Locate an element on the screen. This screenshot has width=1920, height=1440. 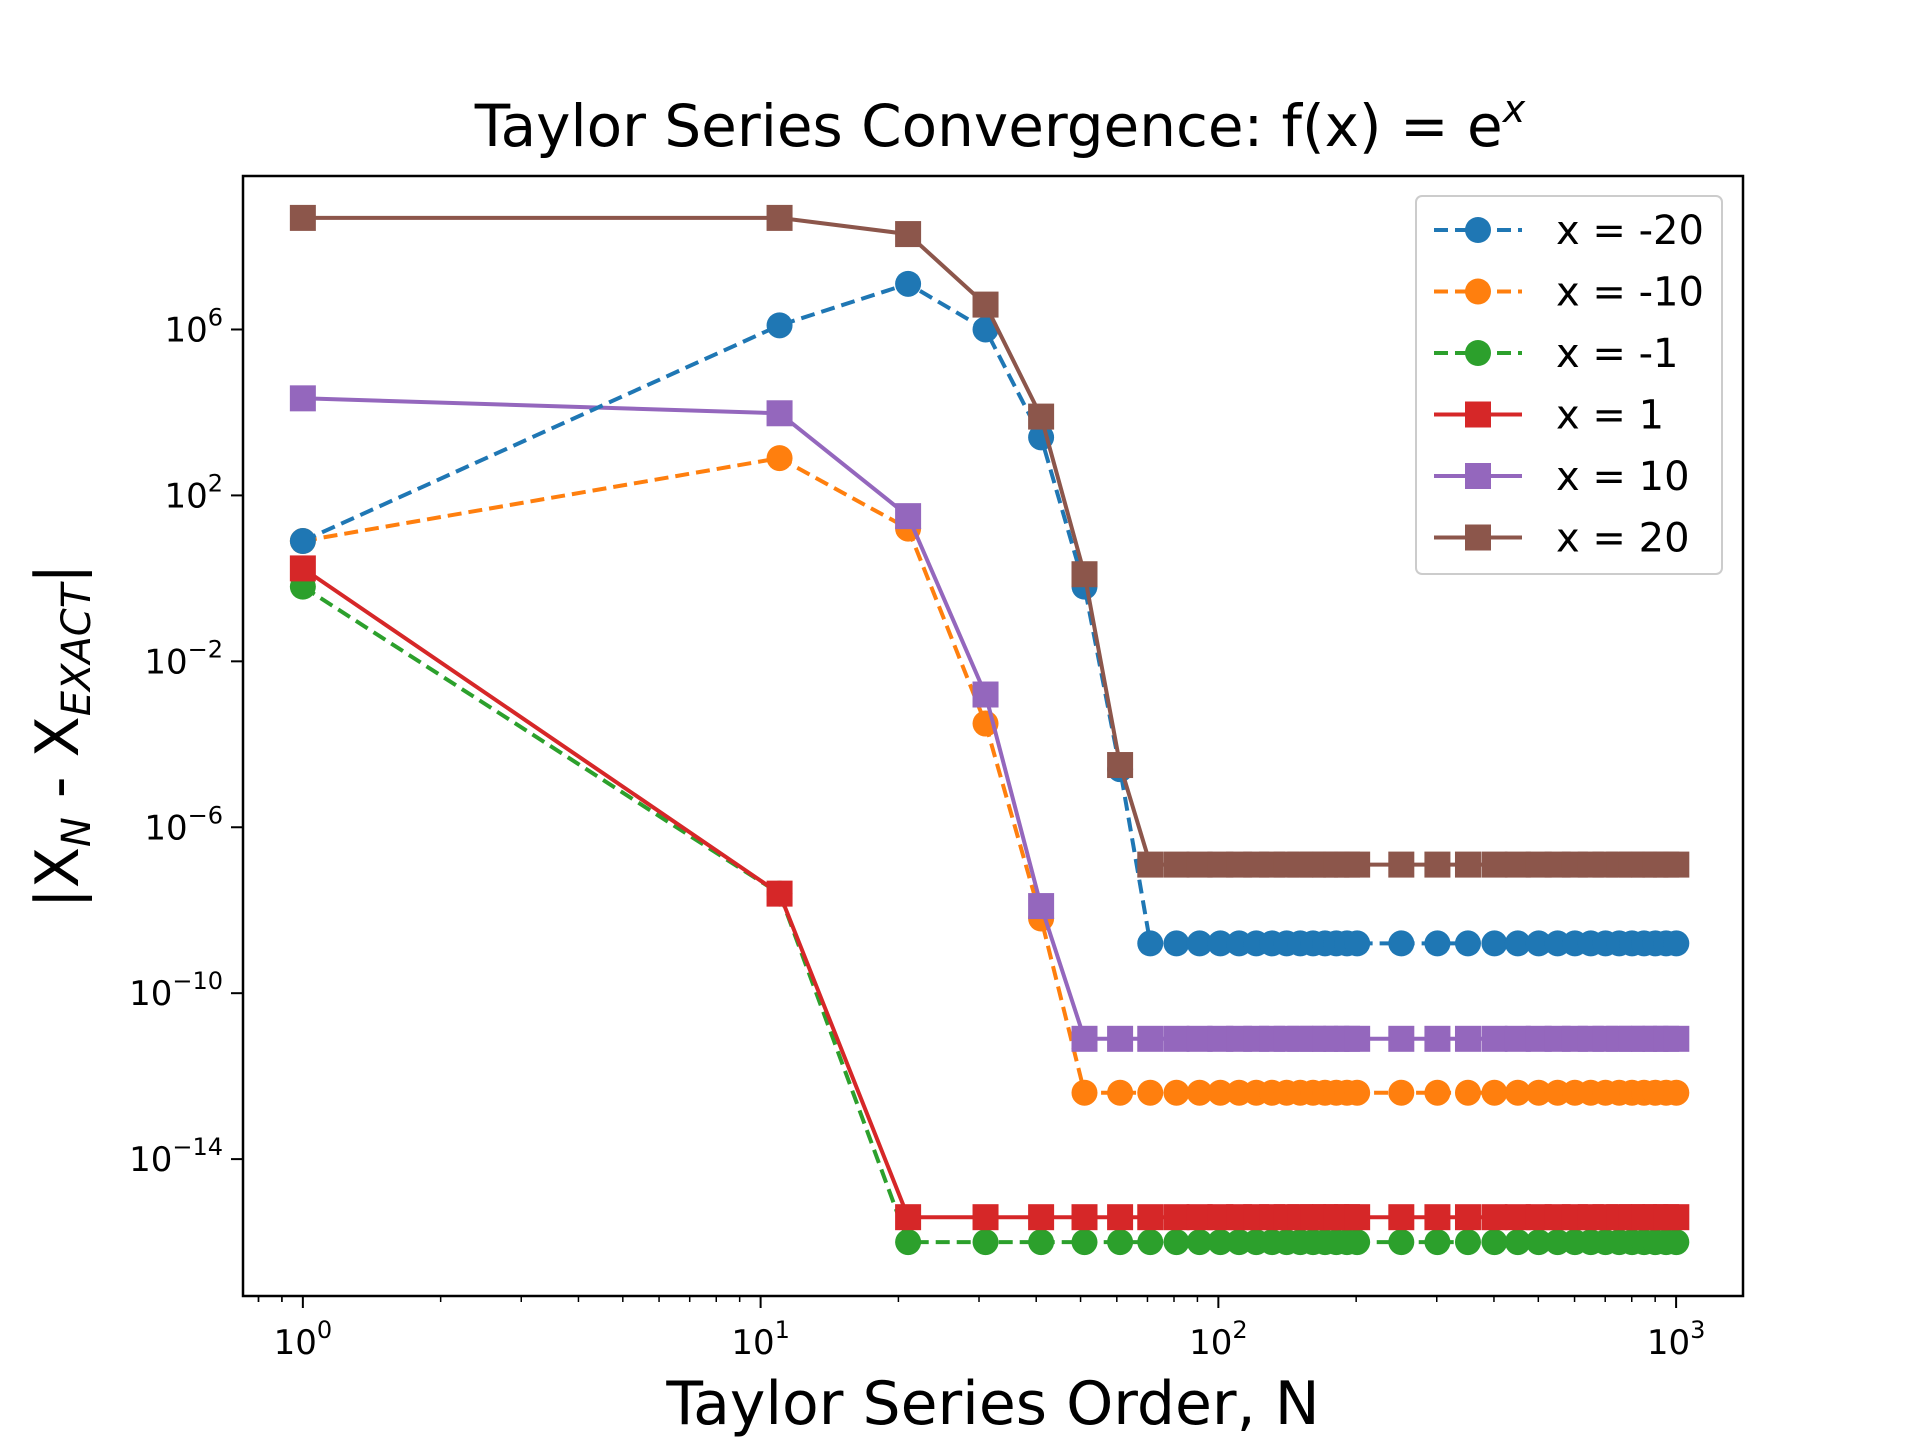
legend-entry: x = -1 is located at coordinates (1556, 354).